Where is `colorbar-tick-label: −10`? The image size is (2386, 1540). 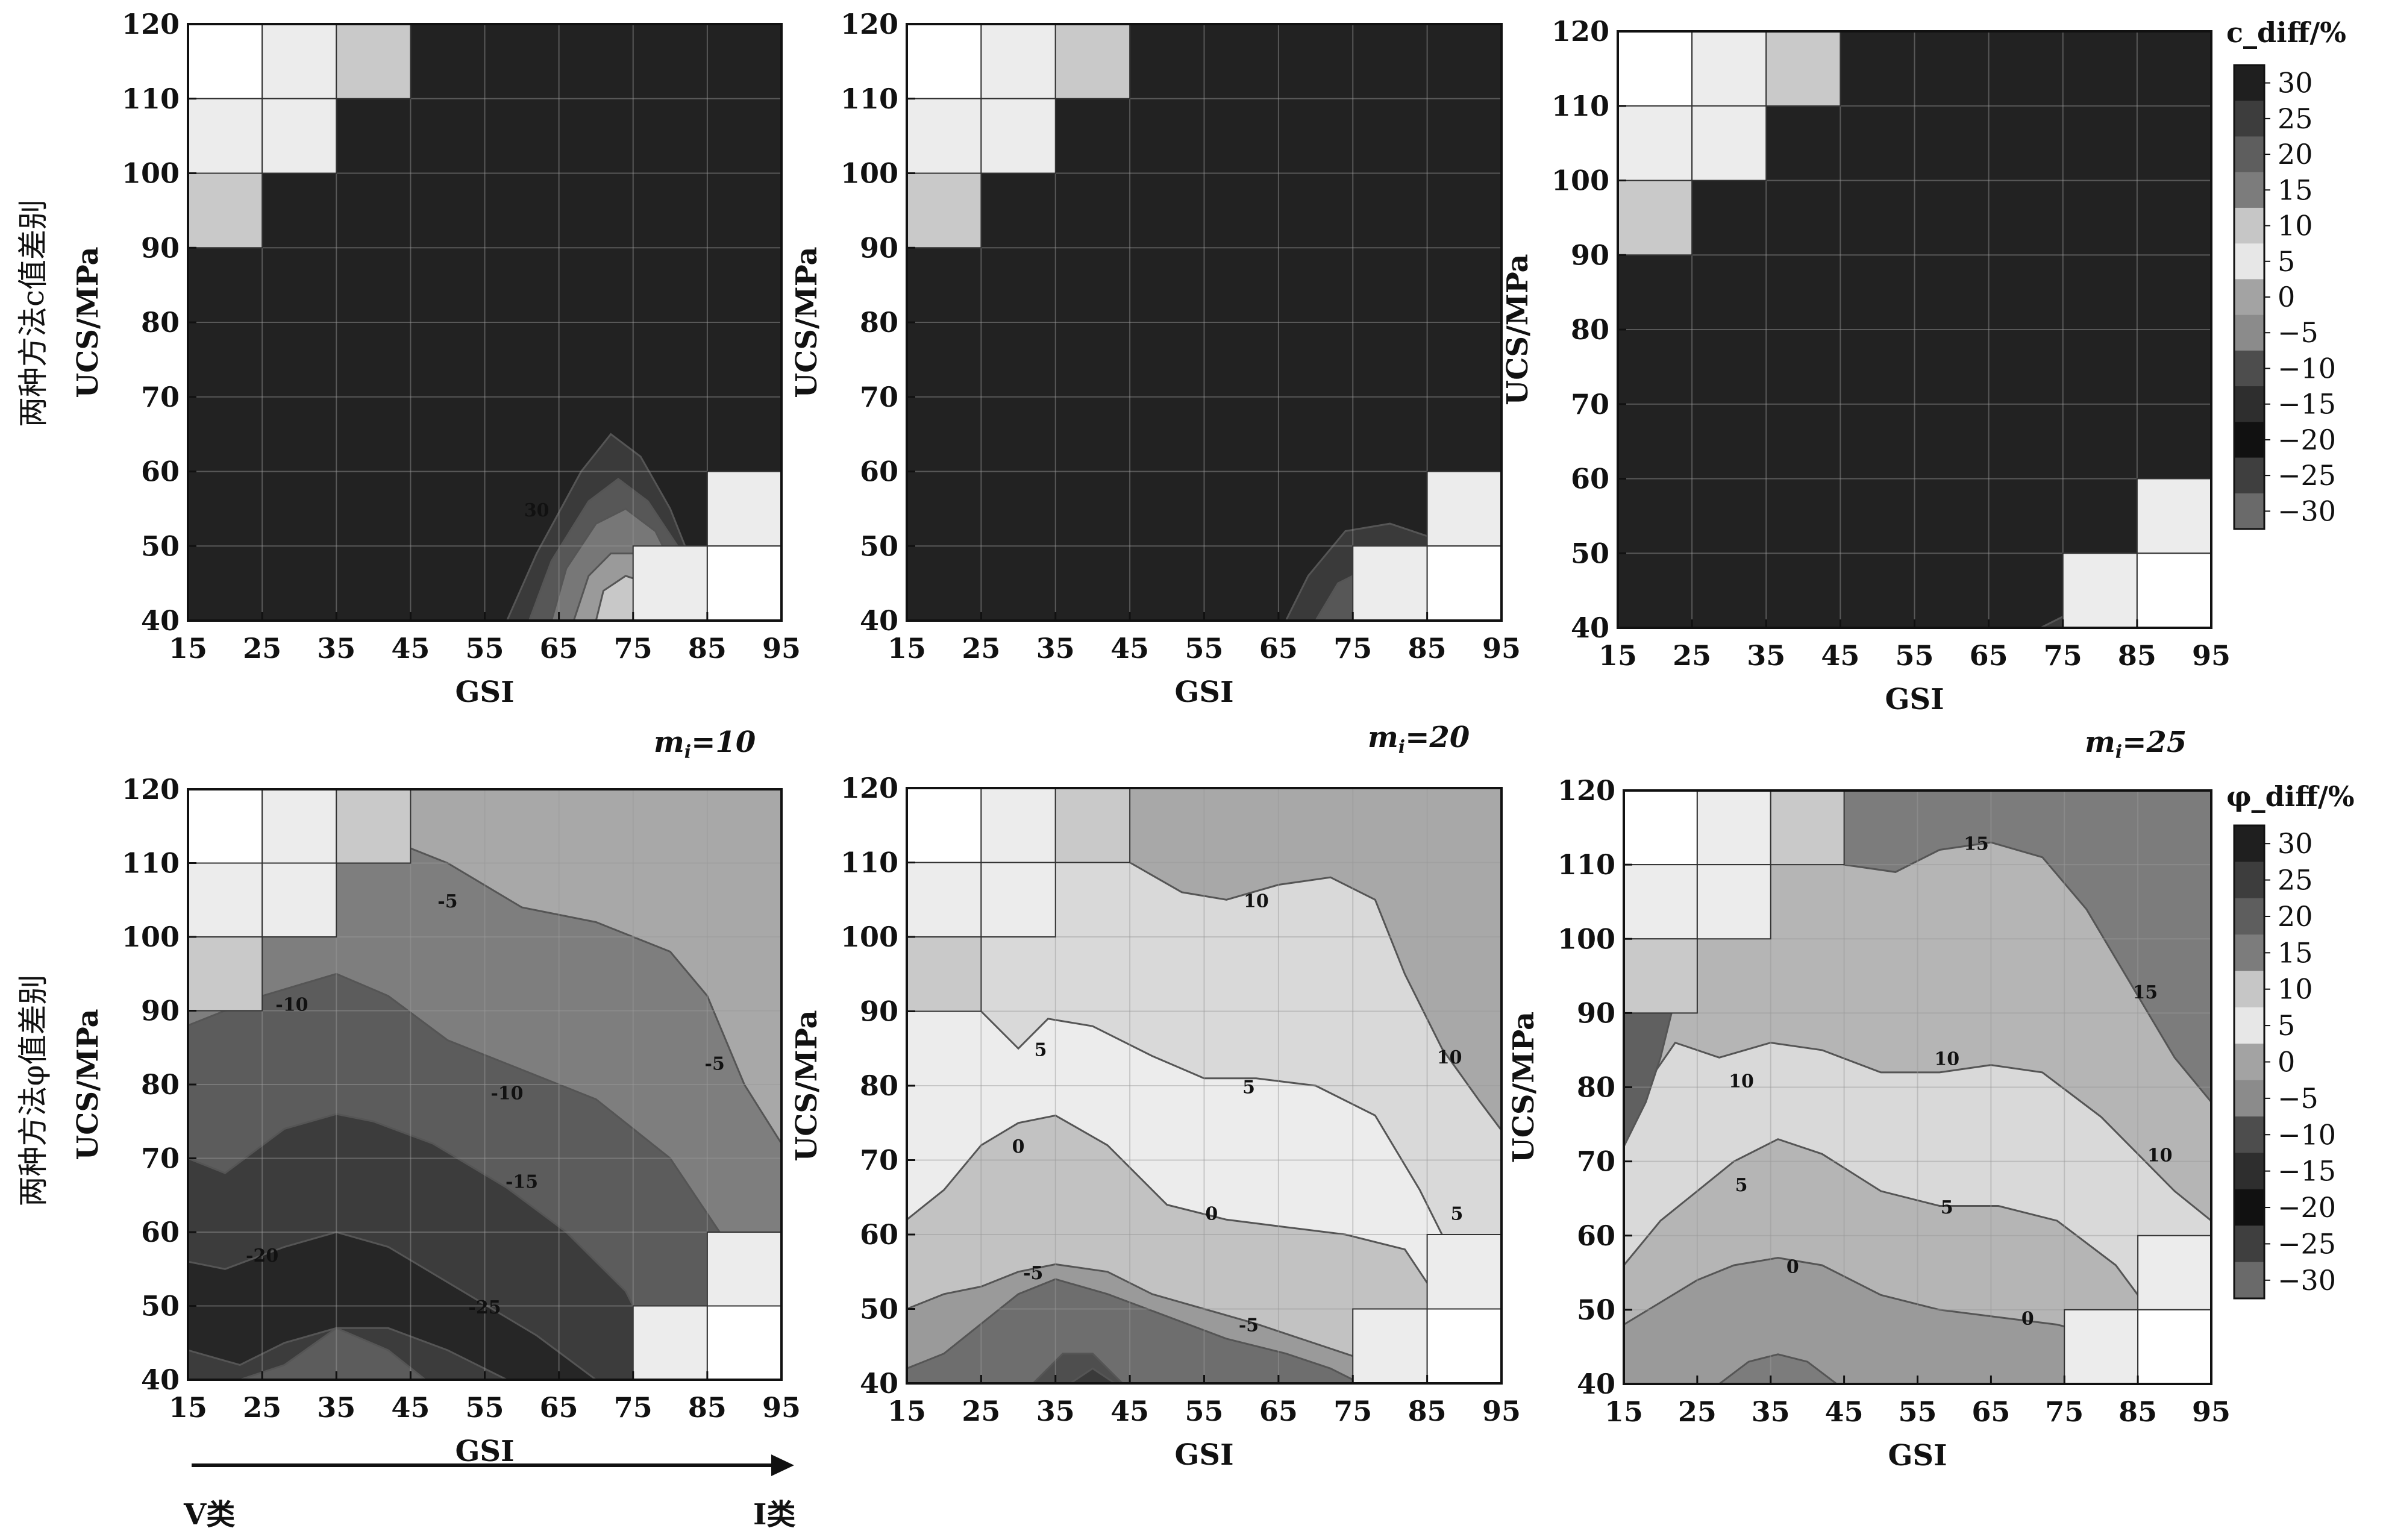
colorbar-tick-label: −10 is located at coordinates (2307, 1134).